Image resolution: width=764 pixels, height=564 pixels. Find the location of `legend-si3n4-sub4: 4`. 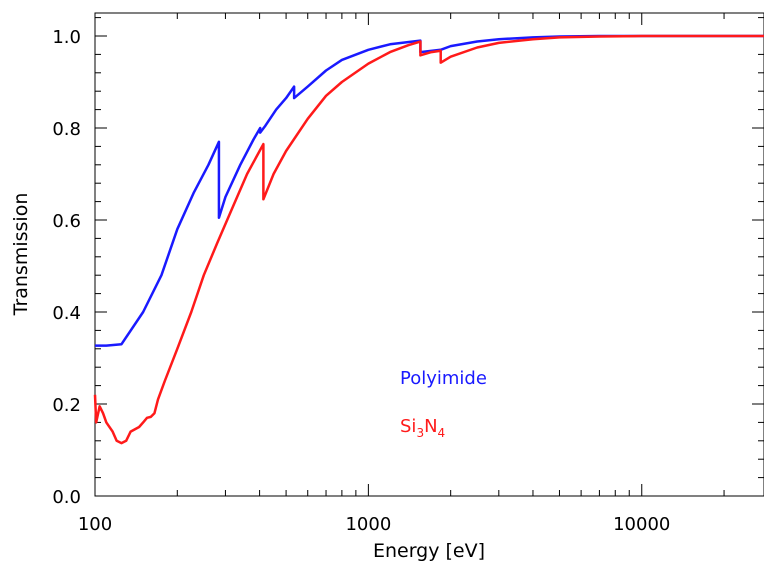

legend-si3n4-sub4: 4 is located at coordinates (442, 433).